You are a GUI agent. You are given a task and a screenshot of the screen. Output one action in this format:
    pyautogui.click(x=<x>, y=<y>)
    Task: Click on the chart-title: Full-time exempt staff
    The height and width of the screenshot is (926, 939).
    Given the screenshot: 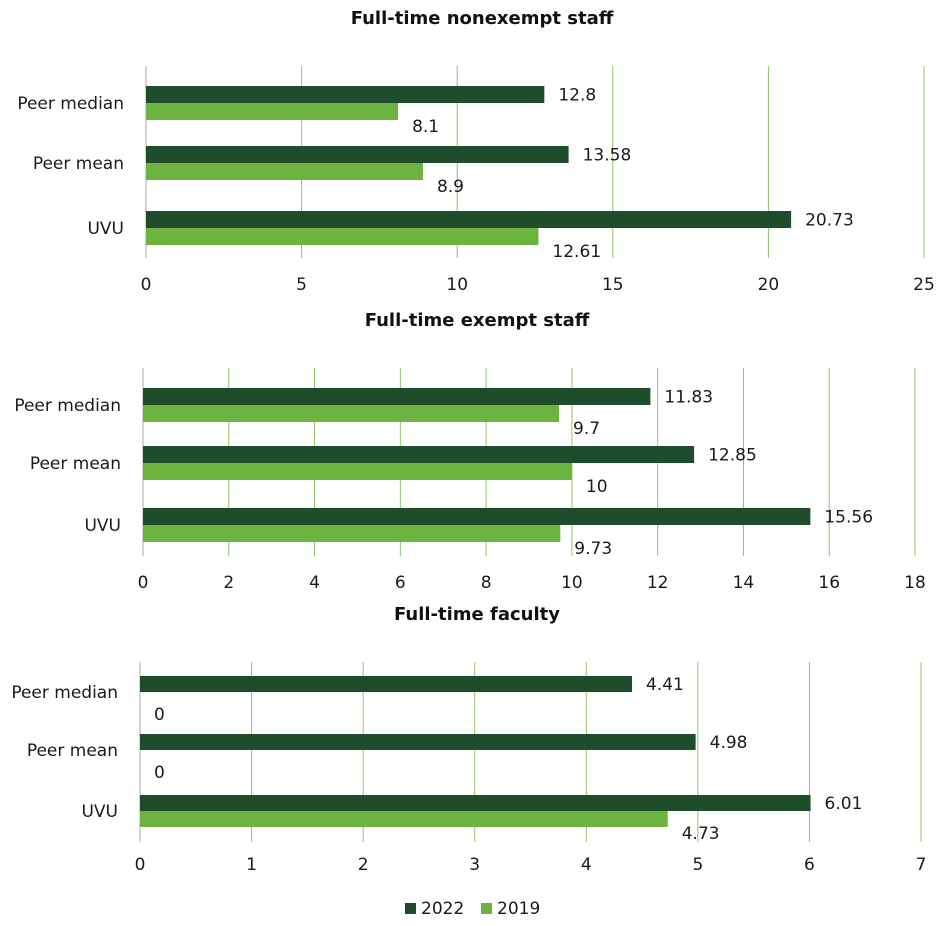 What is the action you would take?
    pyautogui.click(x=477, y=320)
    